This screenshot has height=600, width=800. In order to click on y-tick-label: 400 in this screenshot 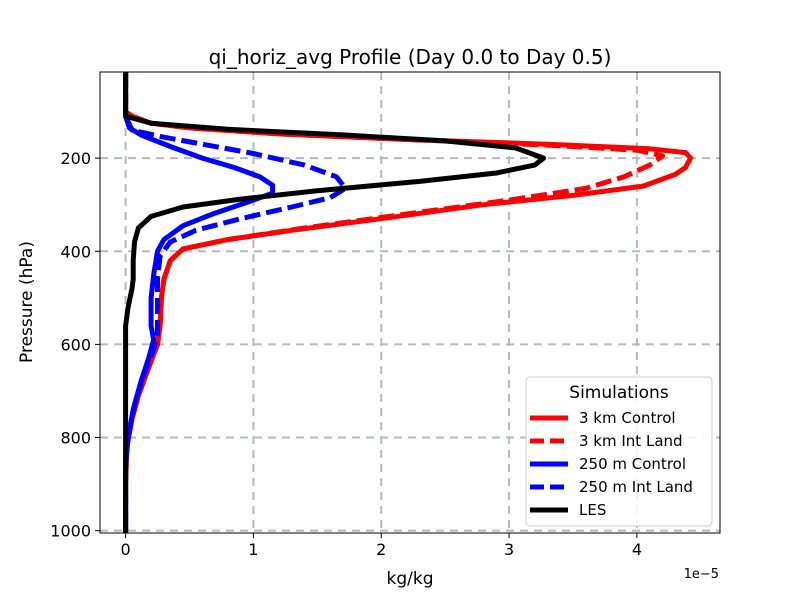, I will do `click(75, 251)`.